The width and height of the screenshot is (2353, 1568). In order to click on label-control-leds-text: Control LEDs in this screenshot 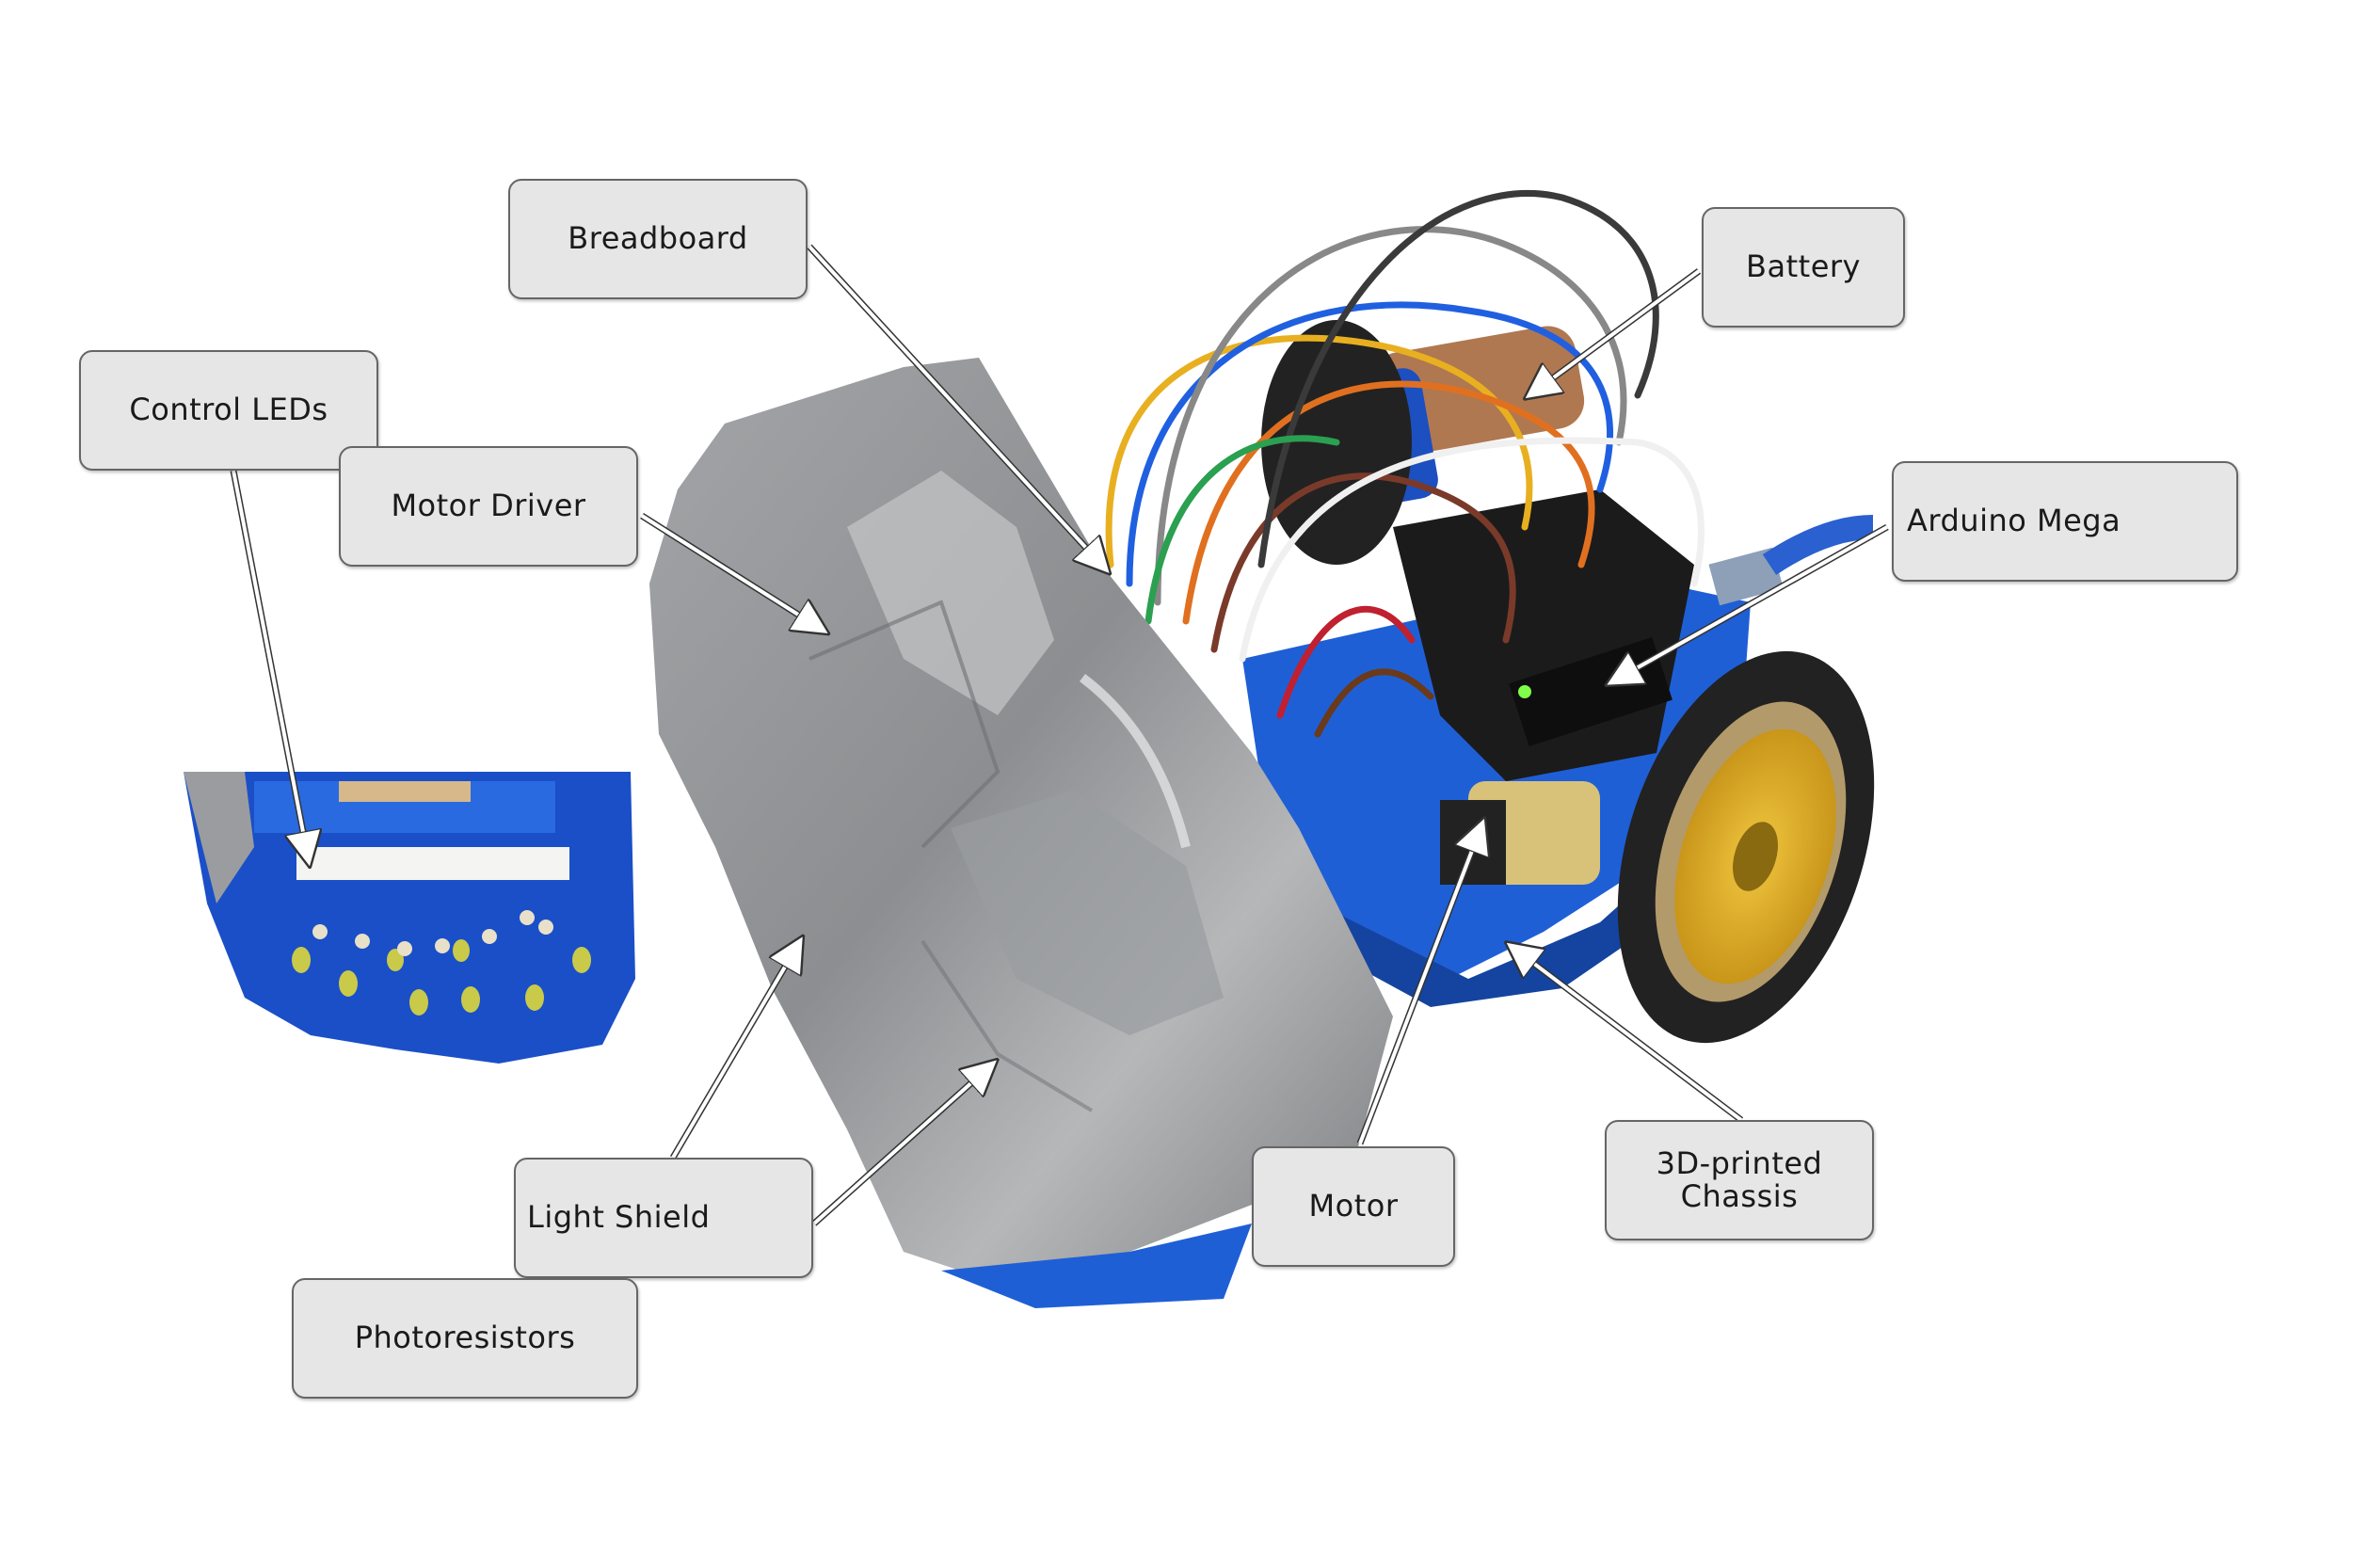, I will do `click(228, 410)`.